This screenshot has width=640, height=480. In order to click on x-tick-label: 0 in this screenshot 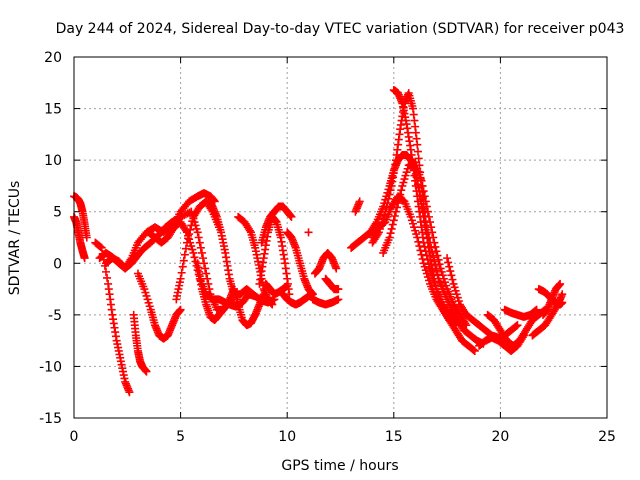, I will do `click(74, 437)`.